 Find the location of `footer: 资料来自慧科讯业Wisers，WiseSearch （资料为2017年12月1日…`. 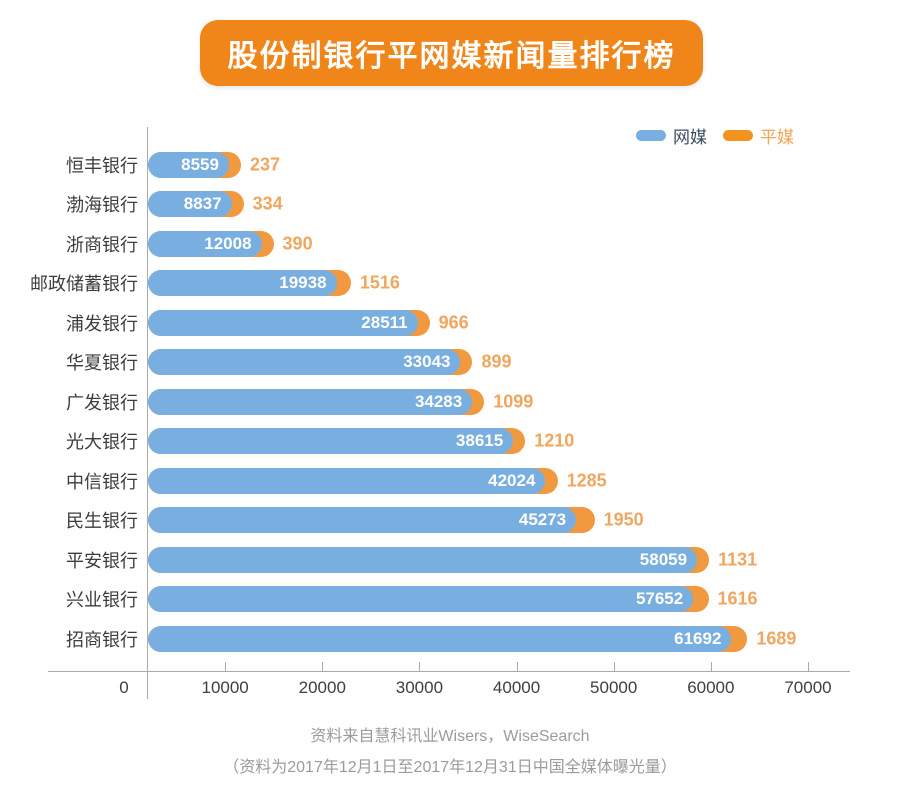

footer: 资料来自慧科讯业Wisers，WiseSearch （资料为2017年12月1日… is located at coordinates (450, 752).